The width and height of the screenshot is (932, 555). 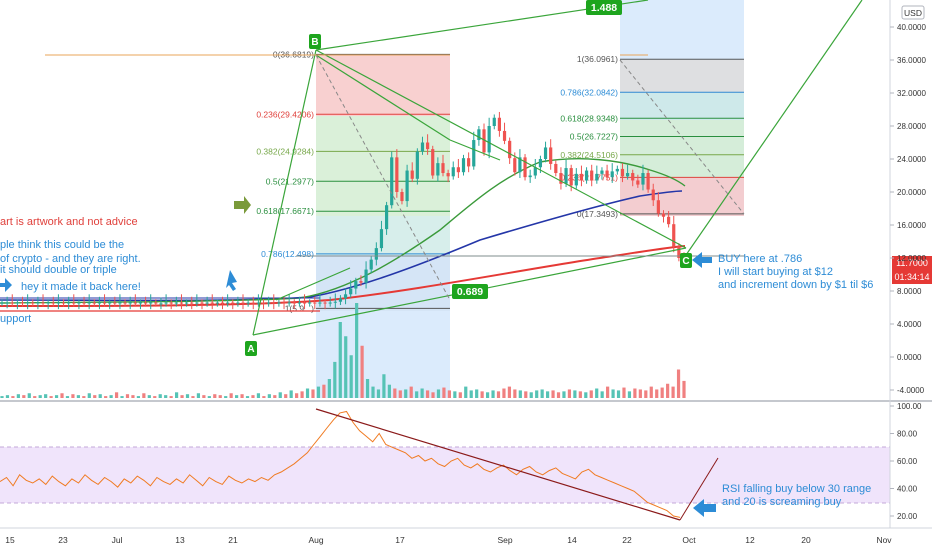 What do you see at coordinates (343, 276) in the screenshot?
I see `ma-red-line` at bounding box center [343, 276].